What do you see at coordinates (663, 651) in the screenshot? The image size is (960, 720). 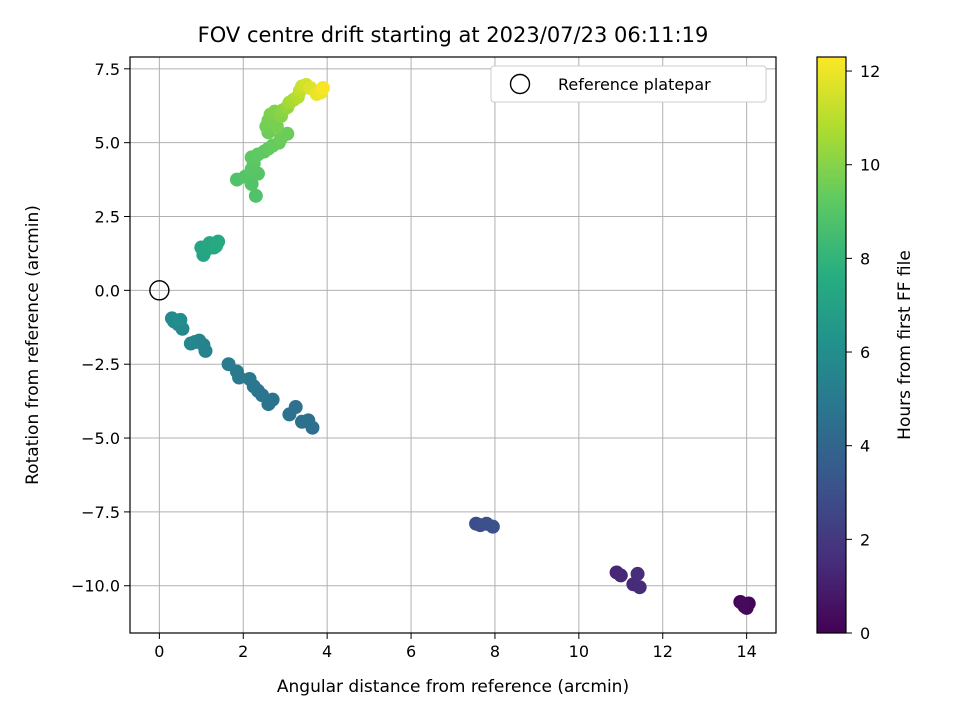 I see `x-tick-label: 12` at bounding box center [663, 651].